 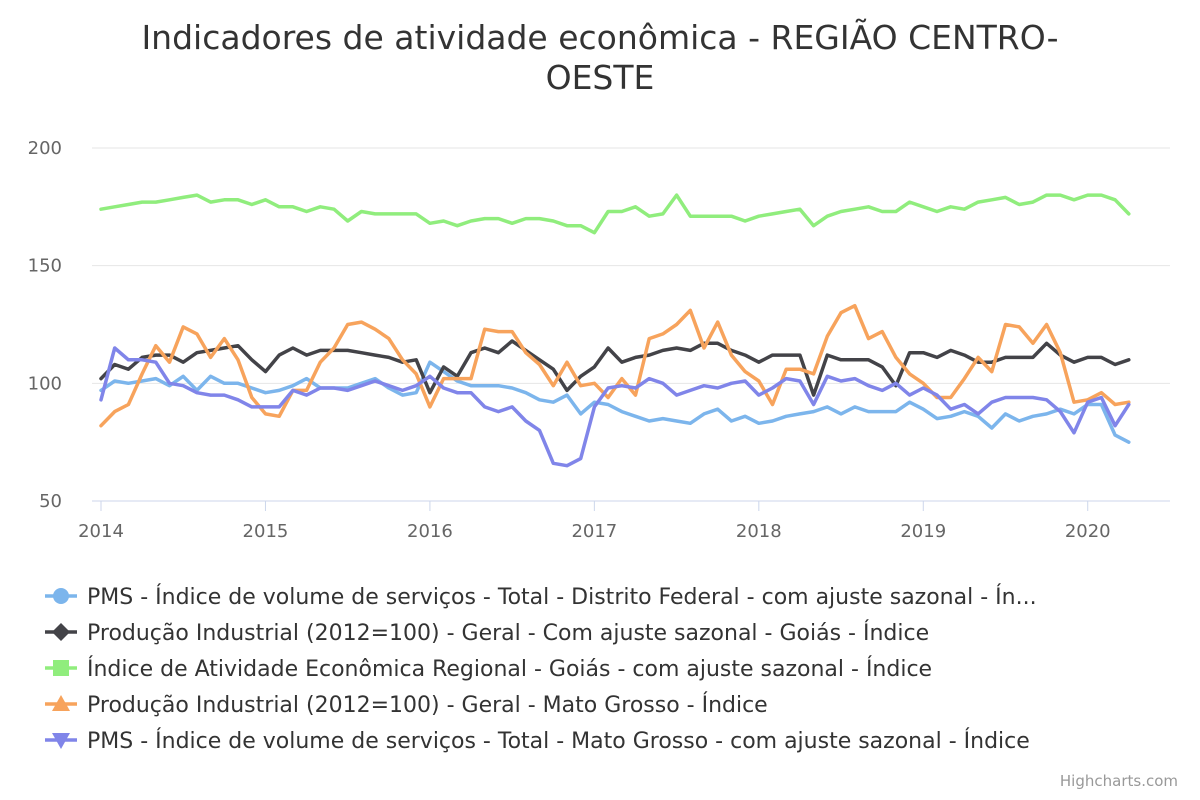 What do you see at coordinates (45, 325) in the screenshot?
I see `y-axis: 50 100 150 200` at bounding box center [45, 325].